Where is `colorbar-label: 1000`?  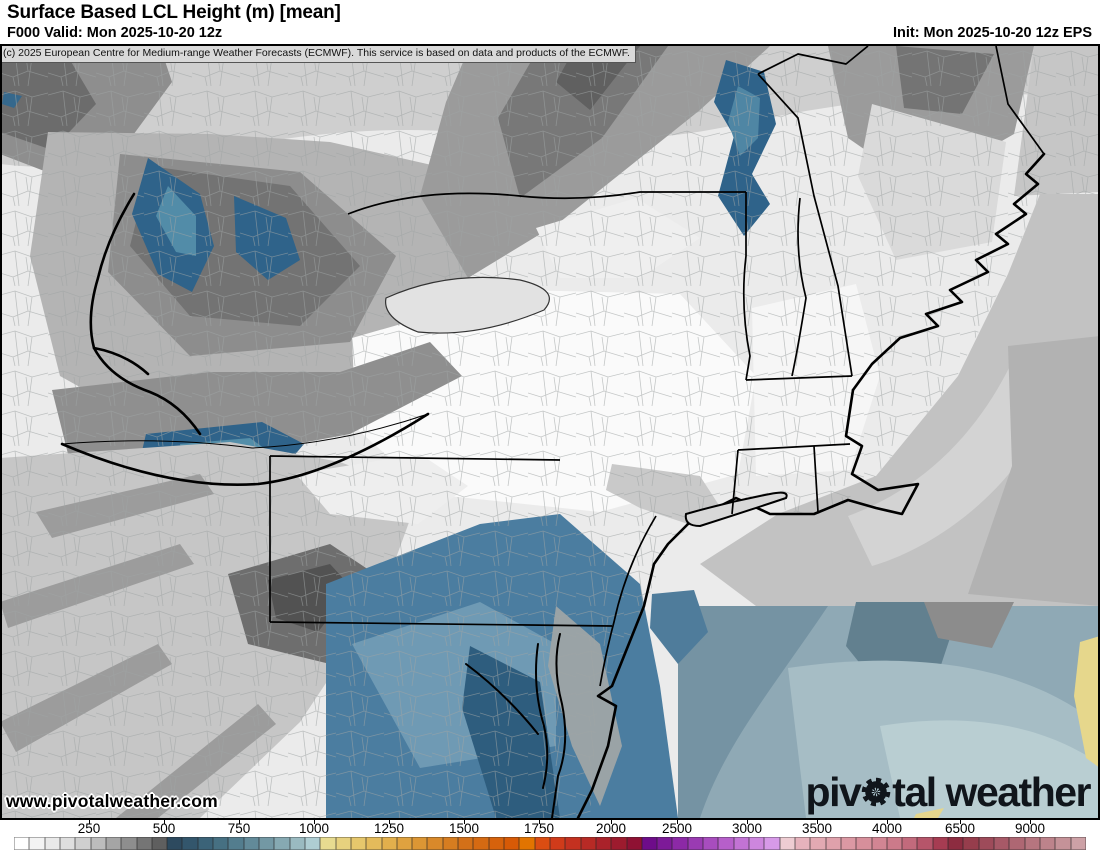 colorbar-label: 1000 is located at coordinates (314, 828).